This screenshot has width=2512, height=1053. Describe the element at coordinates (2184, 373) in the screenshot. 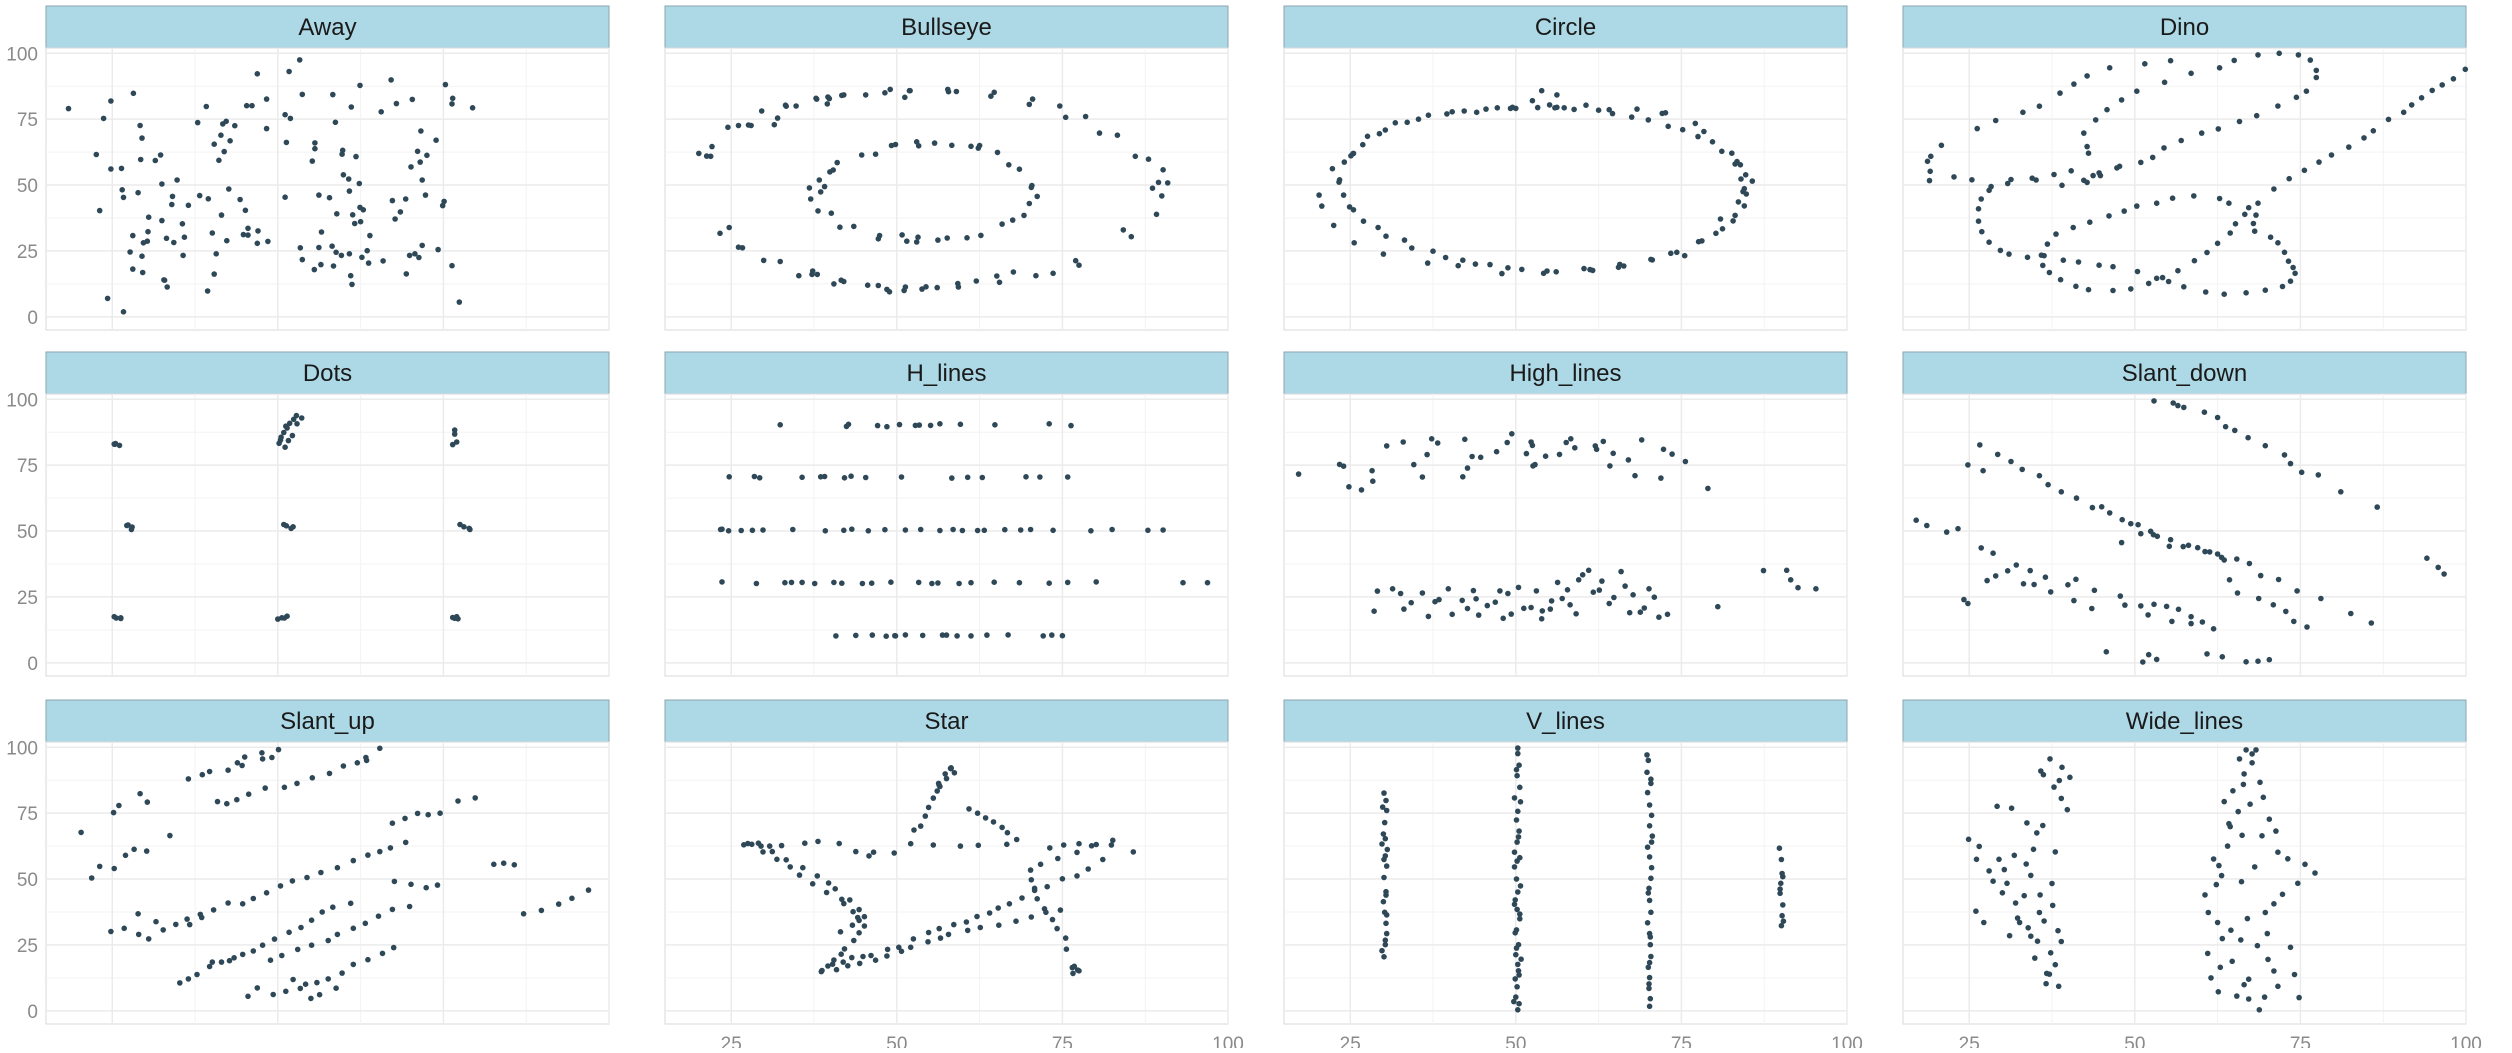

I see `facet-title: Slant_down` at that location.